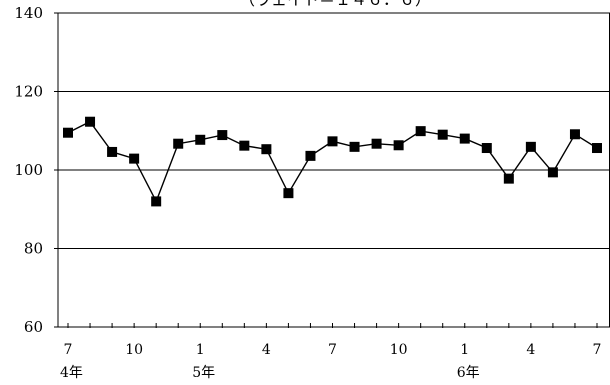 The height and width of the screenshot is (385, 610). What do you see at coordinates (33, 327) in the screenshot?
I see `y-tick-label: 60` at bounding box center [33, 327].